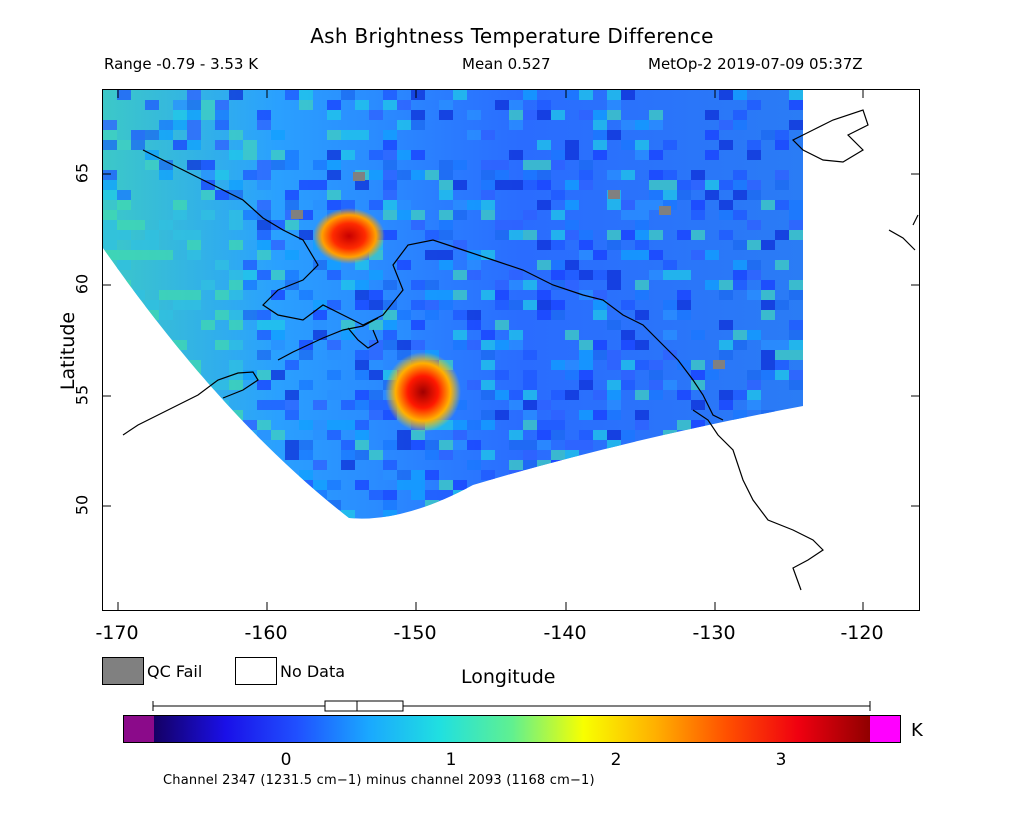  I want to click on qc-fail-pixel, so click(297, 214).